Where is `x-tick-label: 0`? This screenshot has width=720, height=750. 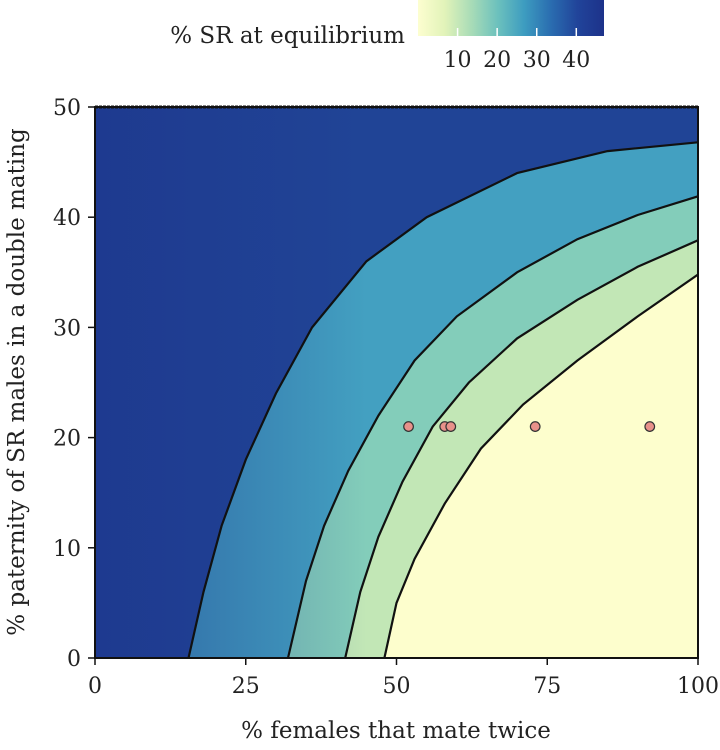 x-tick-label: 0 is located at coordinates (95, 686).